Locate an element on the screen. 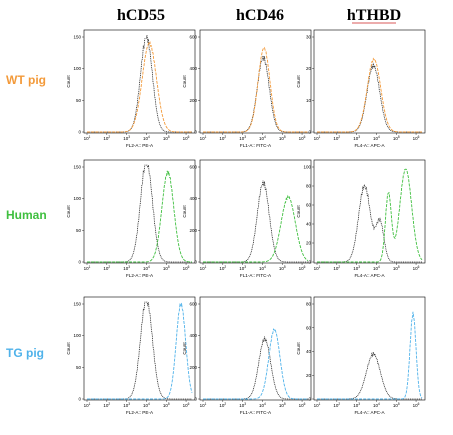 This screenshot has height=435, width=453. y-tick-label: 40 is located at coordinates (309, 351).